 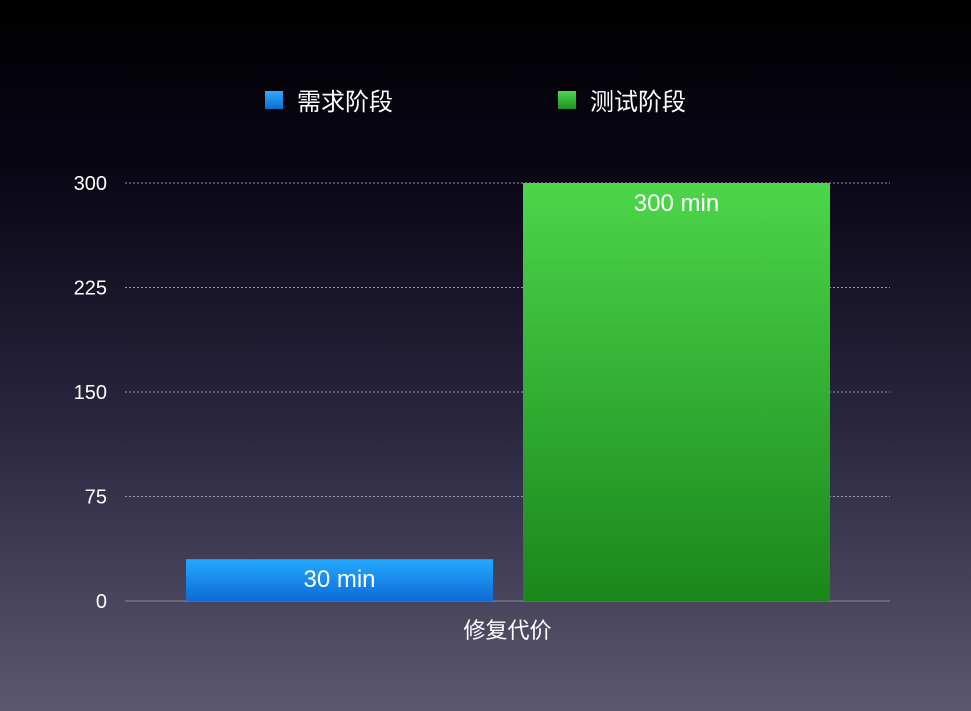 I want to click on legend-item-series-2: 测试阶段, so click(x=622, y=99).